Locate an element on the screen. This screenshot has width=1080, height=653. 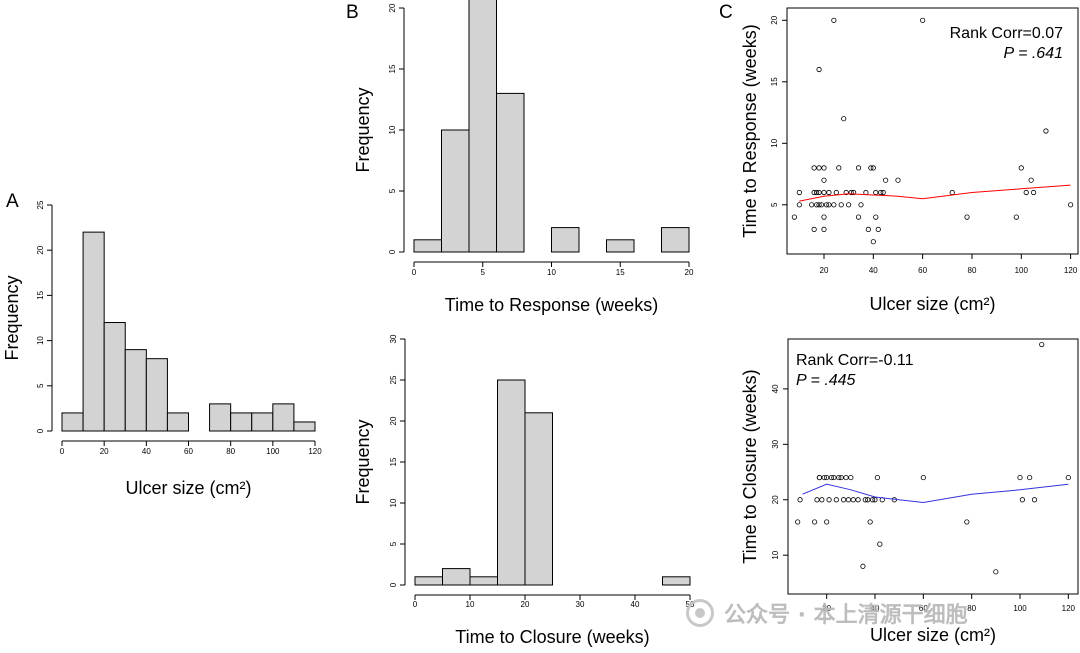
x-axis-label: Time to Closure (weeks) is located at coordinates (552, 637).